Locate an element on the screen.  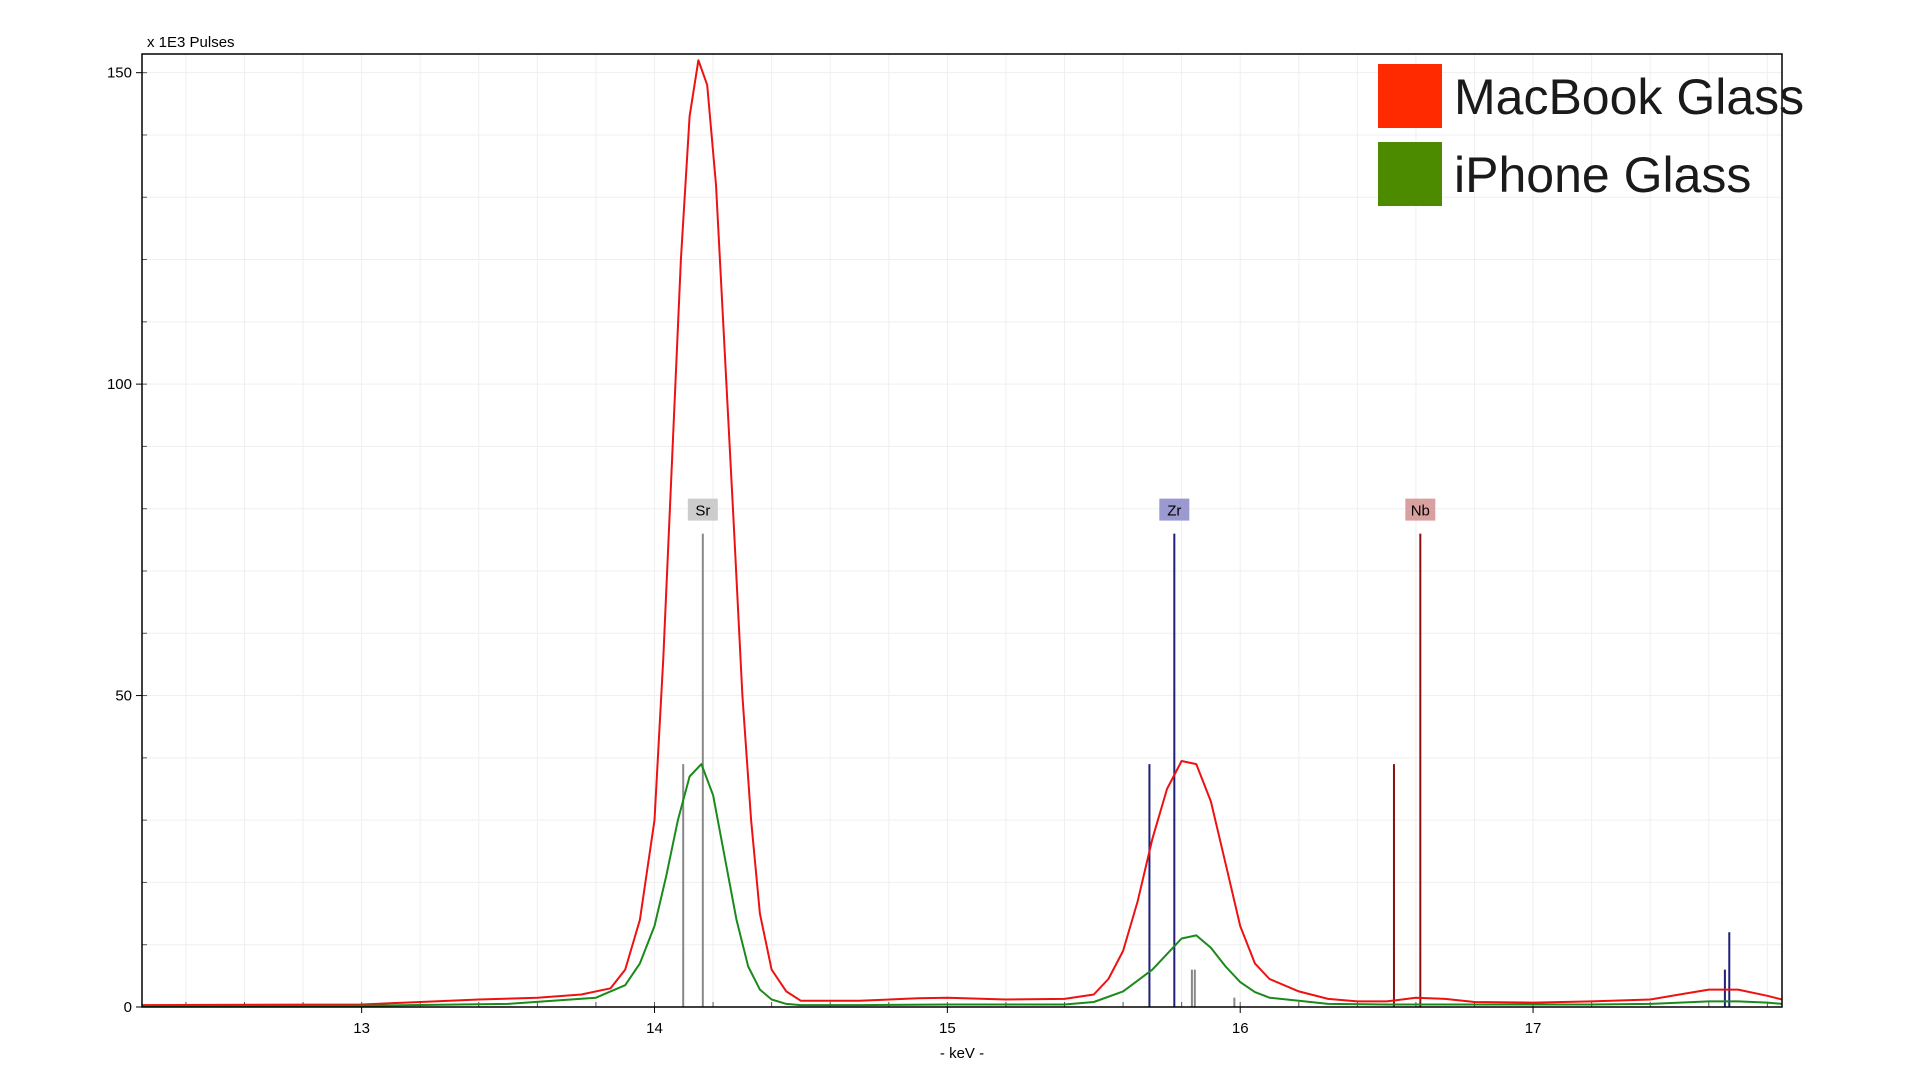
element-label-sr: Sr is located at coordinates (702, 511).